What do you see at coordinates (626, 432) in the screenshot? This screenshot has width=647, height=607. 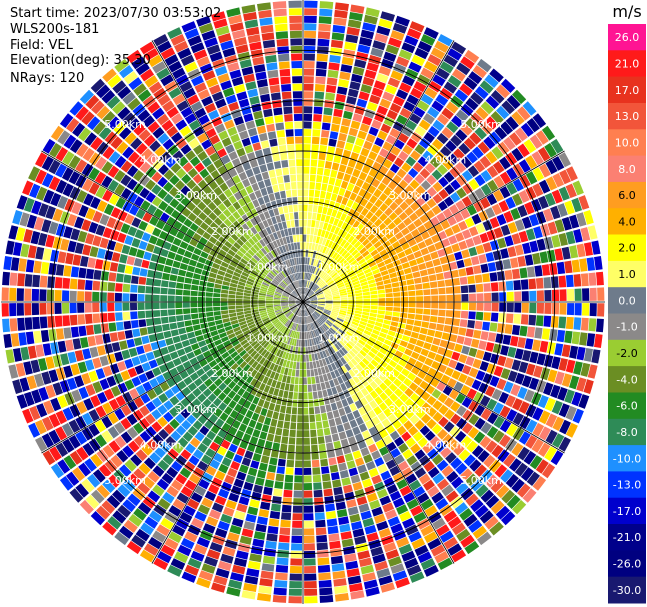 I see `colorbar-tick-label: -8.0` at bounding box center [626, 432].